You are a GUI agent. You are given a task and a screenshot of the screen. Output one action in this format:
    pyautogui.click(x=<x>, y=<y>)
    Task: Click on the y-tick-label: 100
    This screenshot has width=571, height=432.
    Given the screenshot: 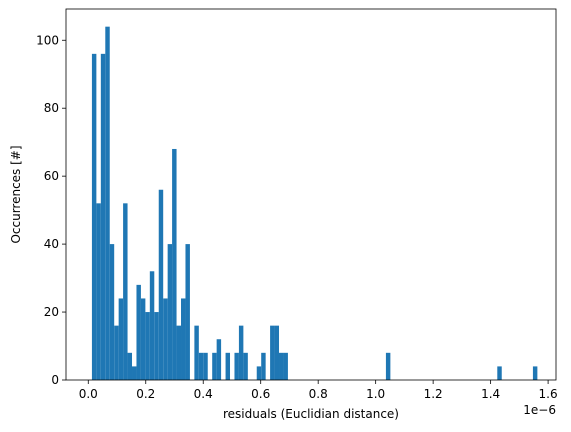 What is the action you would take?
    pyautogui.click(x=47, y=40)
    